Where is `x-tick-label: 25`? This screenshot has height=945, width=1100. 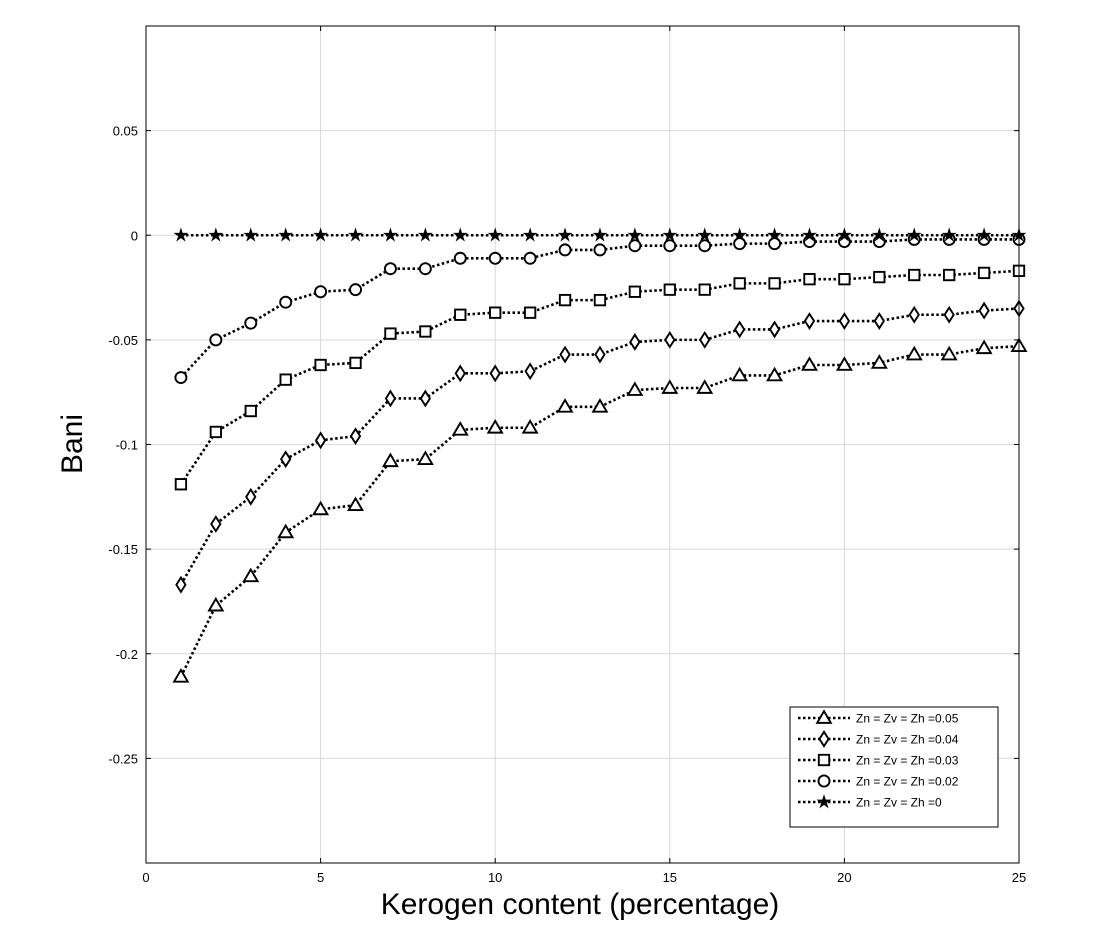
x-tick-label: 25 is located at coordinates (1019, 877).